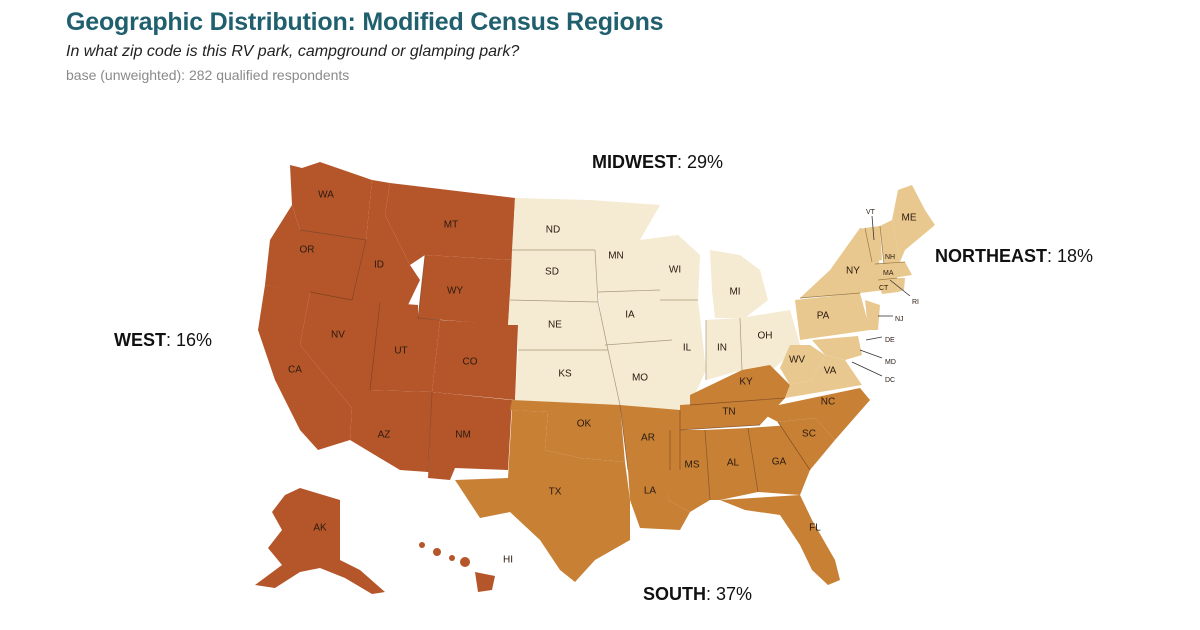 This screenshot has width=1200, height=630. Describe the element at coordinates (842, 263) in the screenshot. I see `state-shape-ny` at that location.